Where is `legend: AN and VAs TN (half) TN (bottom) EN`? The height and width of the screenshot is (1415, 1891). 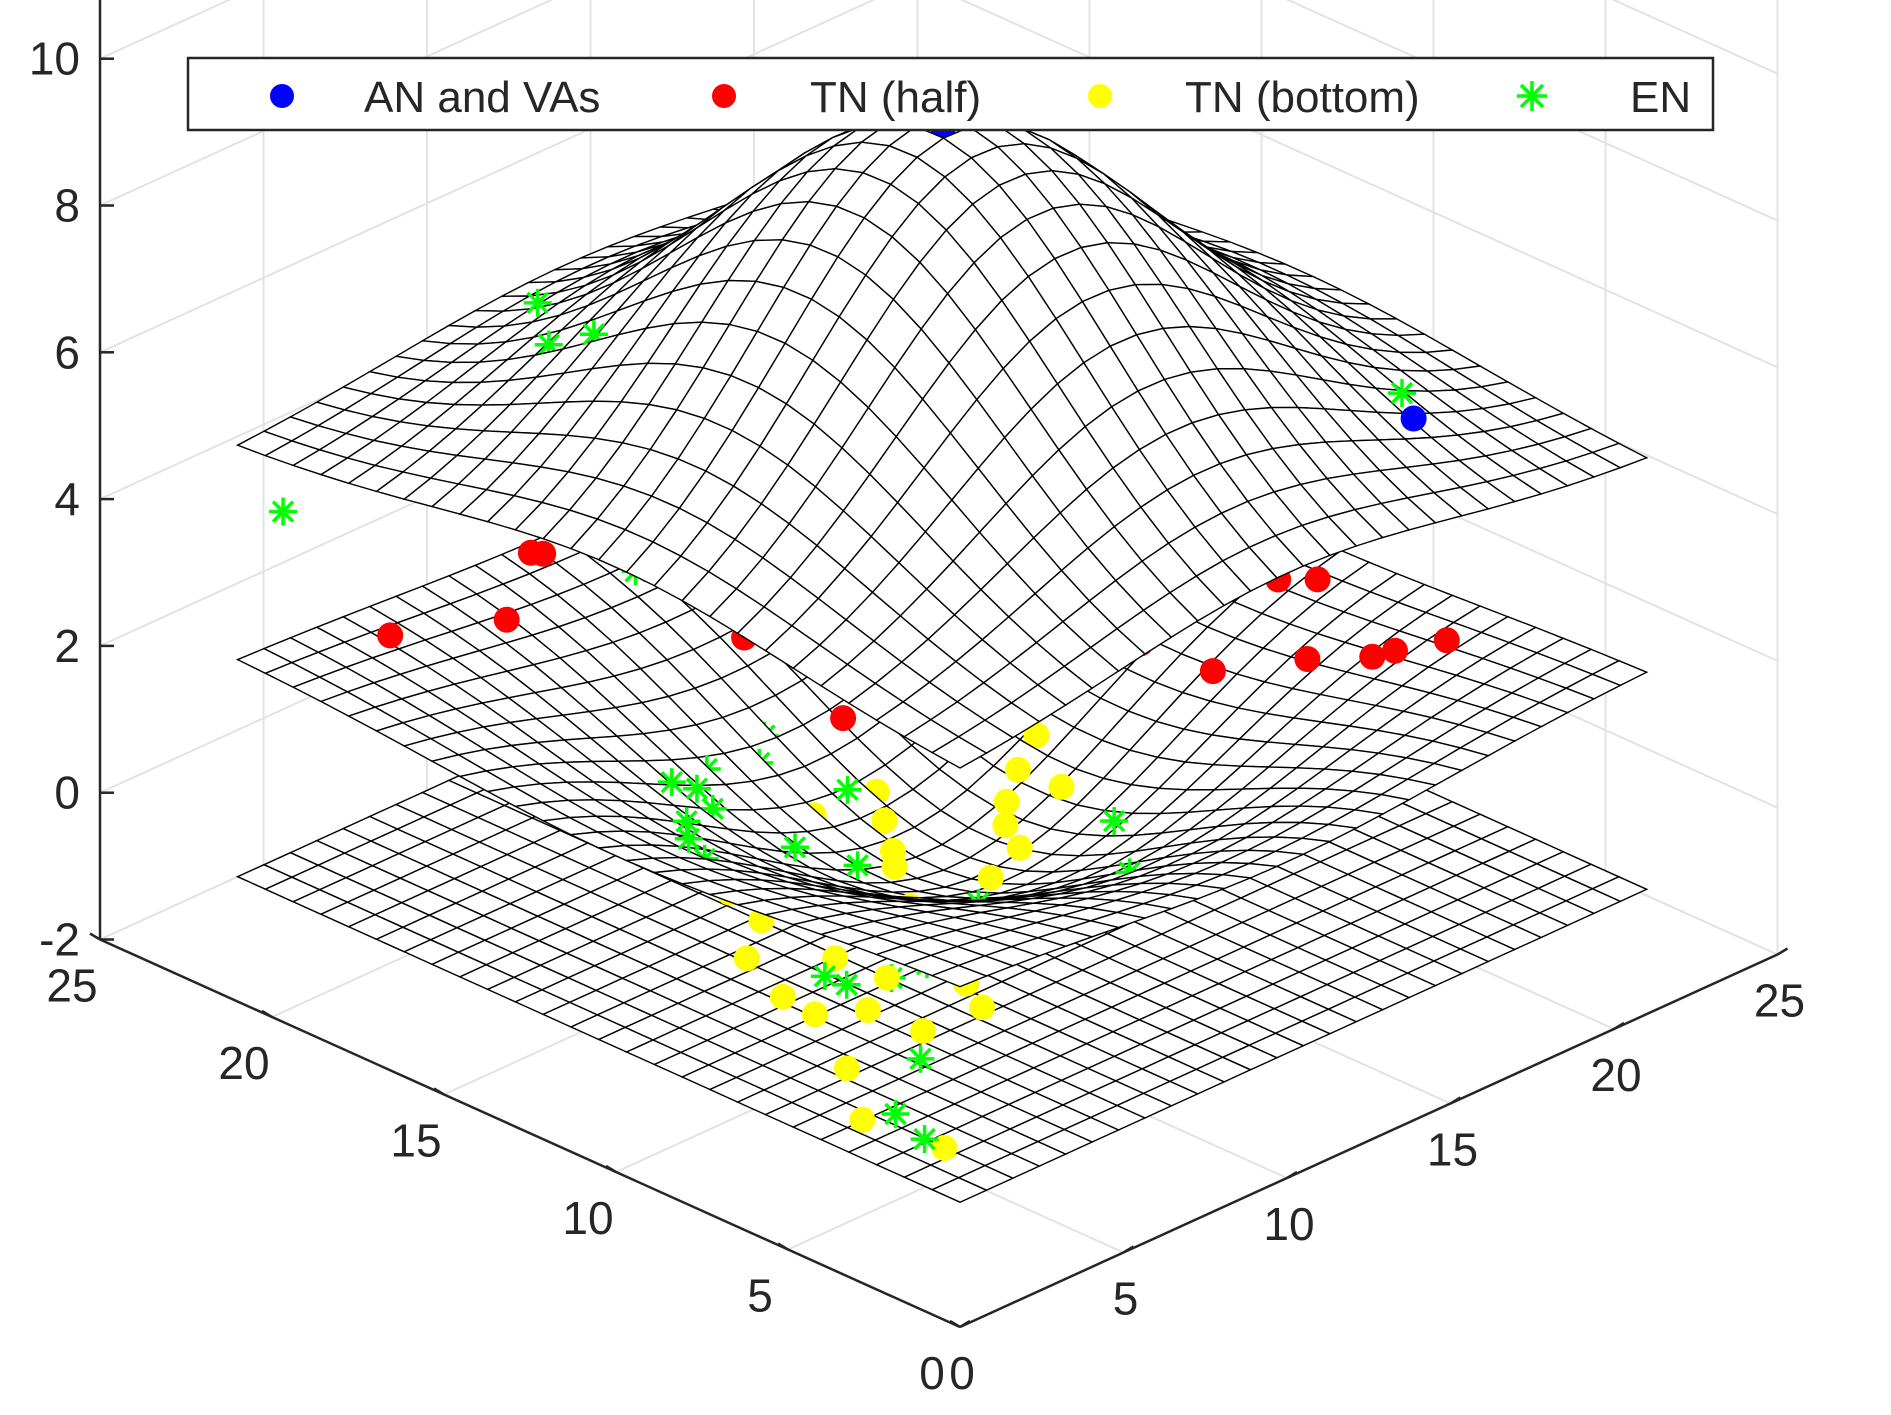
legend: AN and VAs TN (half) TN (bottom) EN is located at coordinates (950, 94).